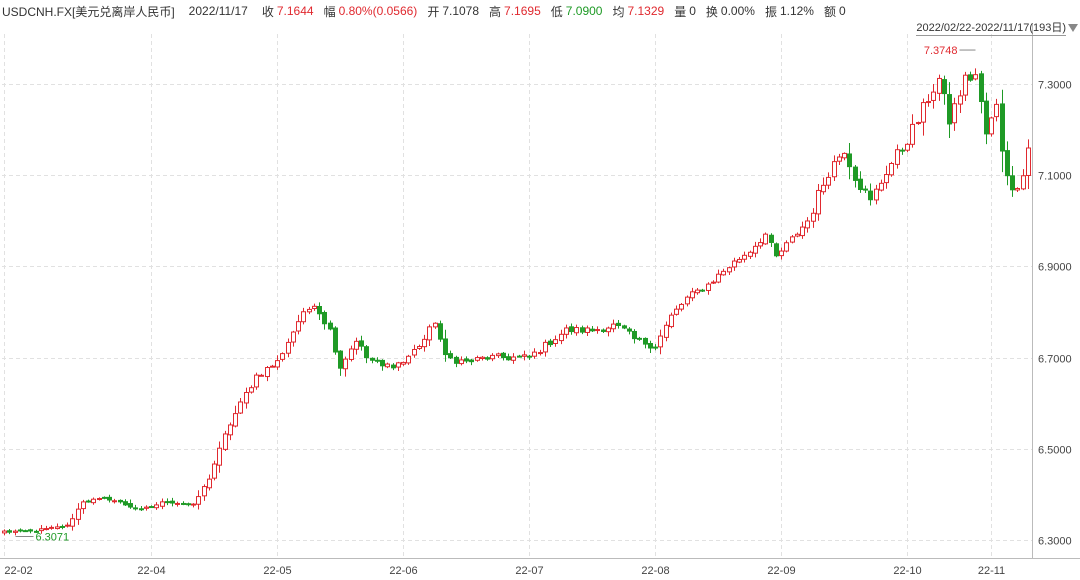 This screenshot has width=1080, height=580. What do you see at coordinates (842, 11) in the screenshot?
I see `amount-value: 0` at bounding box center [842, 11].